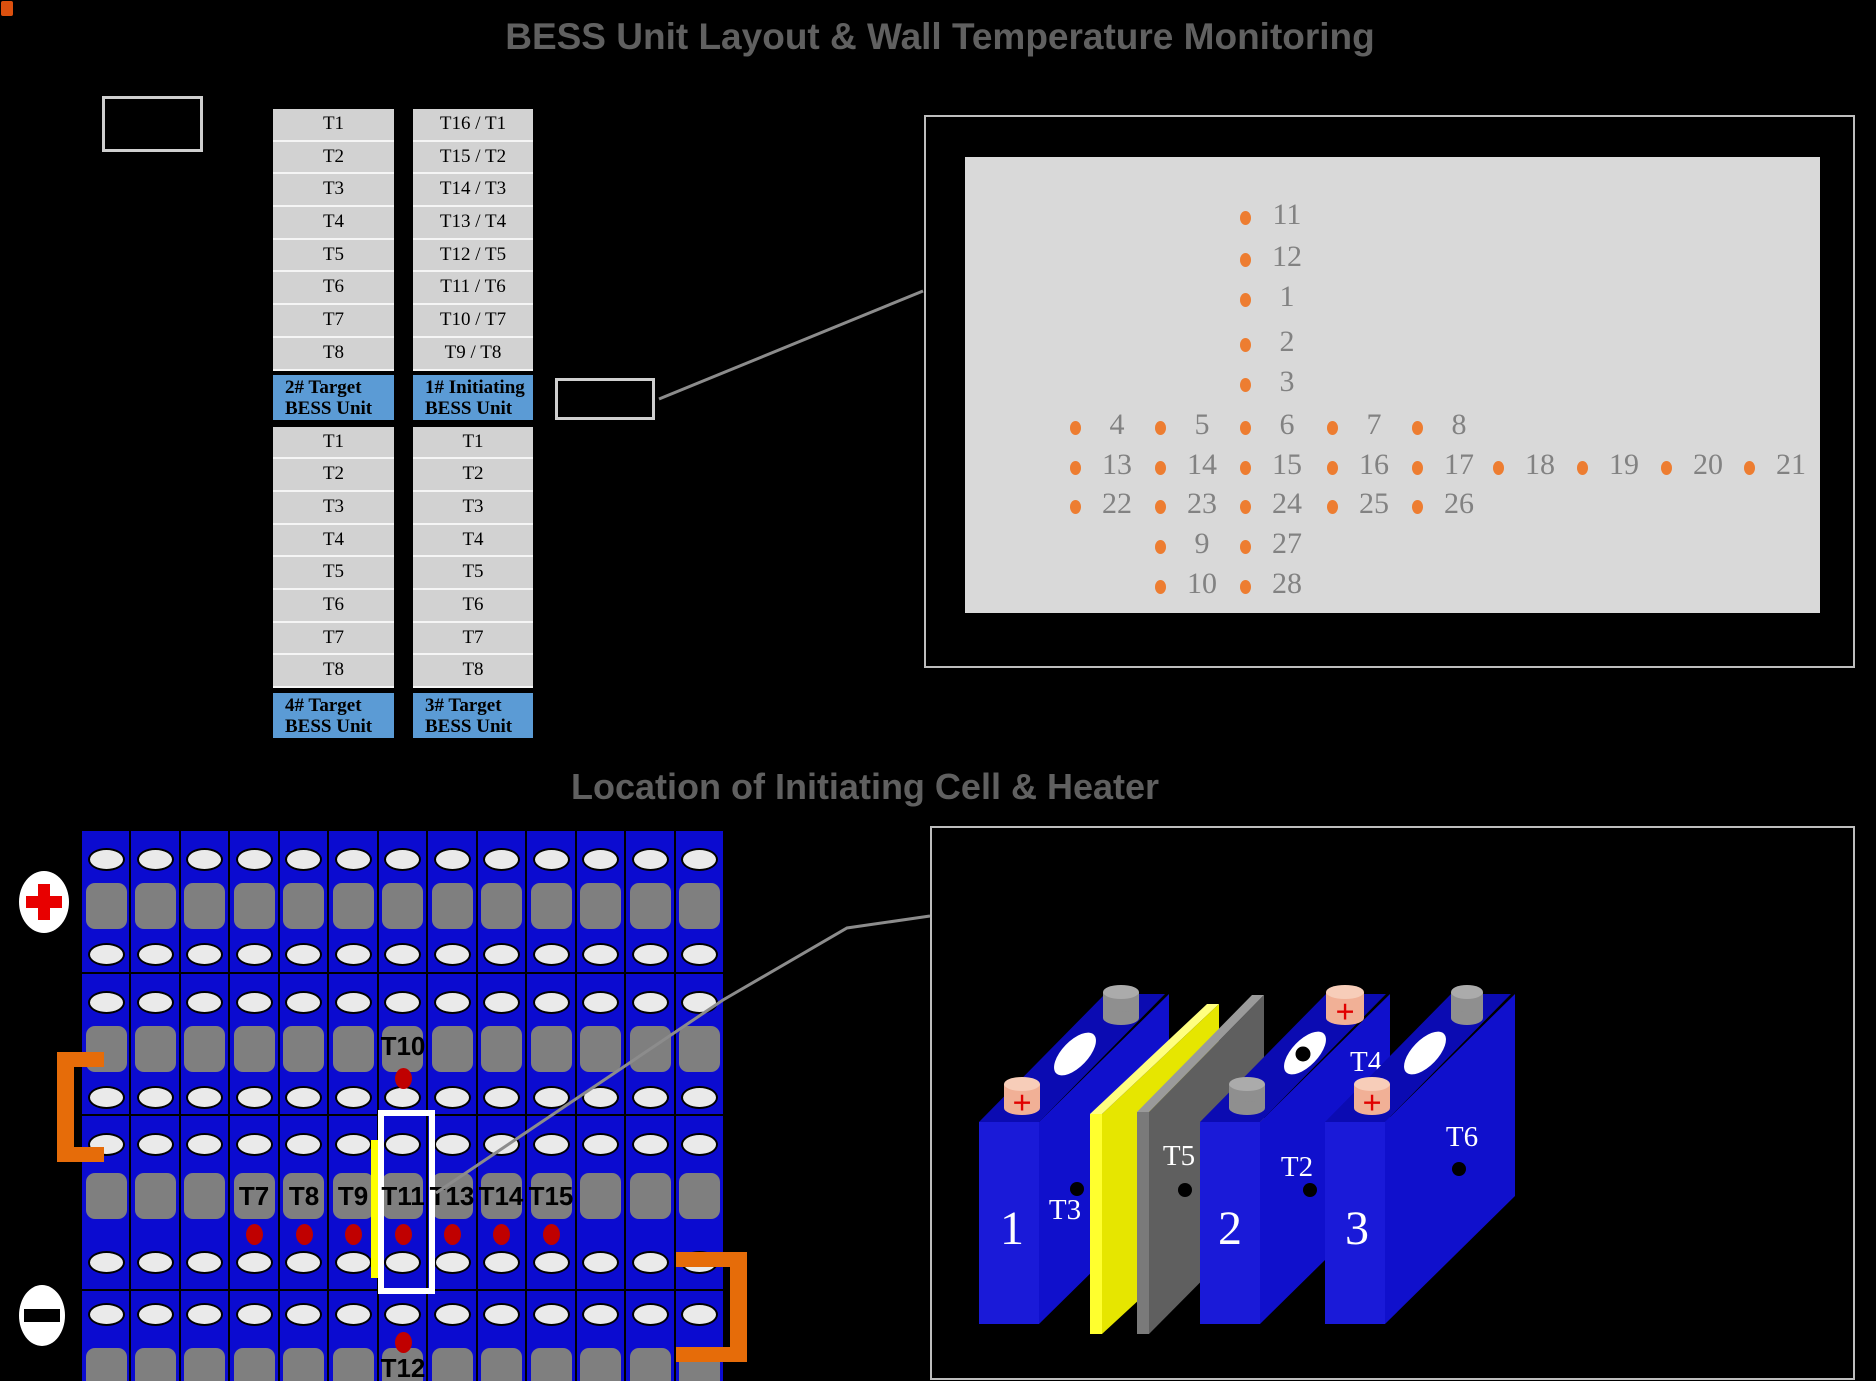  Describe the element at coordinates (1287, 214) in the screenshot. I see `sensor-number: 11` at that location.